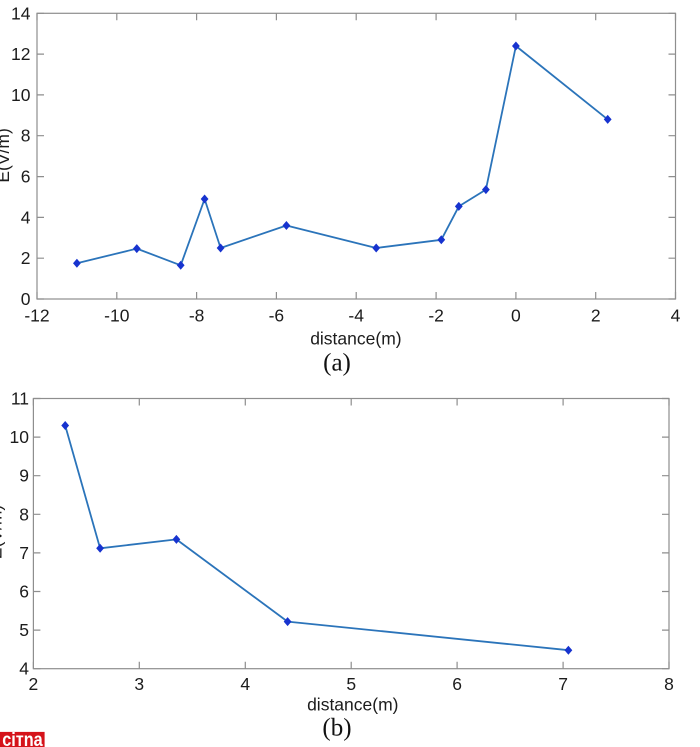  I want to click on svg-text: (b), so click(336, 728).